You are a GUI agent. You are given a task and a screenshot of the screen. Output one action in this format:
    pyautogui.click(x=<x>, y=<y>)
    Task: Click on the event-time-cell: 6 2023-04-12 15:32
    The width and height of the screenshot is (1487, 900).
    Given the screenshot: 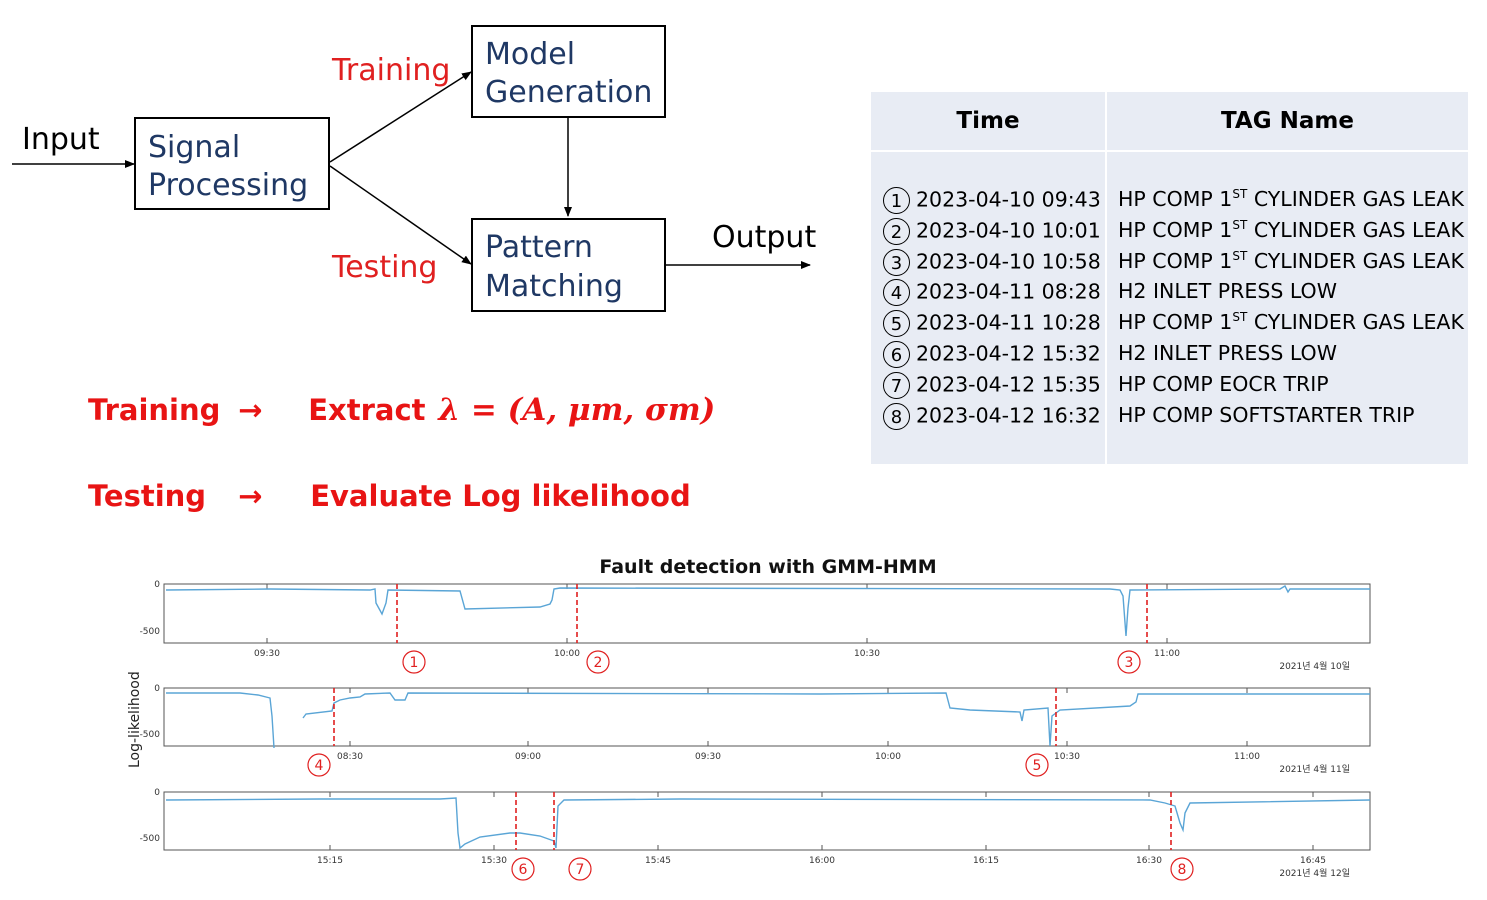 What is the action you would take?
    pyautogui.click(x=992, y=354)
    